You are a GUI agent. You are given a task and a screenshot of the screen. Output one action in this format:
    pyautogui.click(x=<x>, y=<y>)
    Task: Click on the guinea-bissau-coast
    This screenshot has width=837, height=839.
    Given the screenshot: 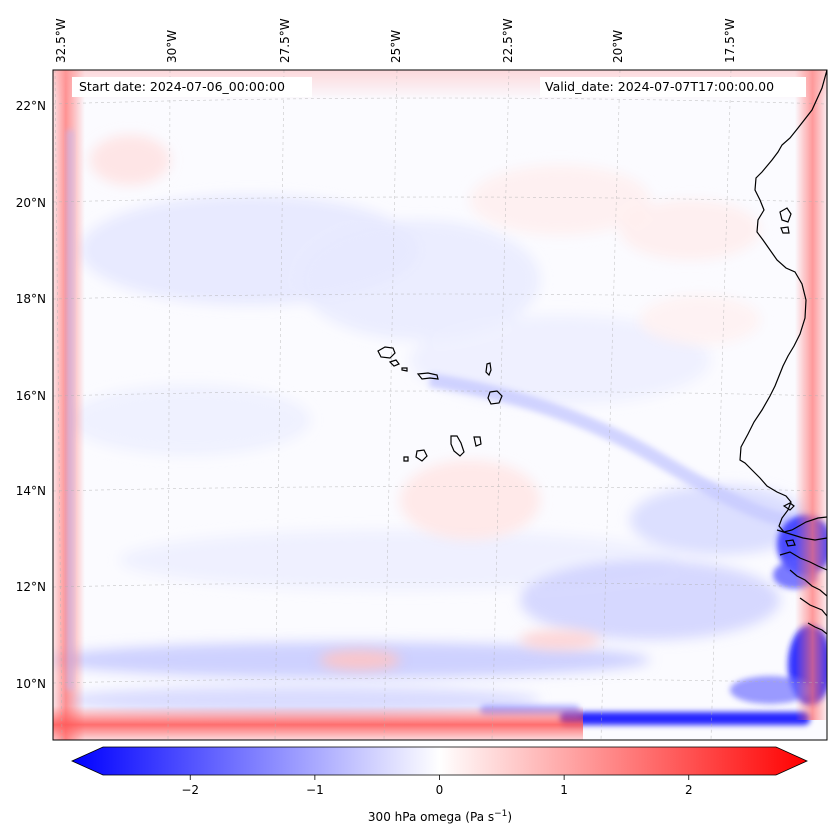 What is the action you would take?
    pyautogui.click(x=803, y=561)
    